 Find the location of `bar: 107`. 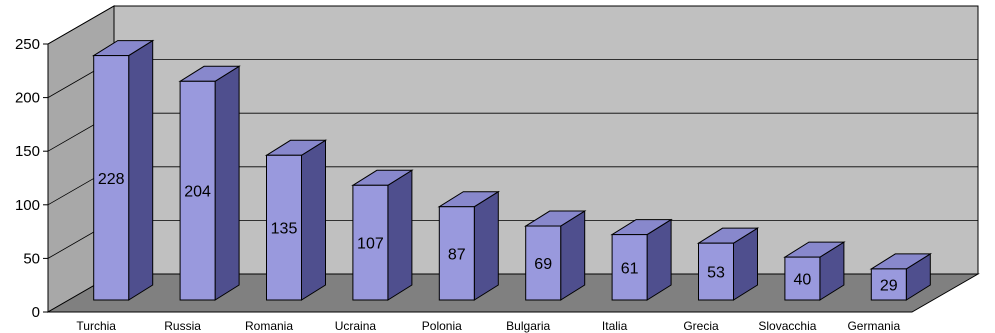

bar: 107 is located at coordinates (382, 235).